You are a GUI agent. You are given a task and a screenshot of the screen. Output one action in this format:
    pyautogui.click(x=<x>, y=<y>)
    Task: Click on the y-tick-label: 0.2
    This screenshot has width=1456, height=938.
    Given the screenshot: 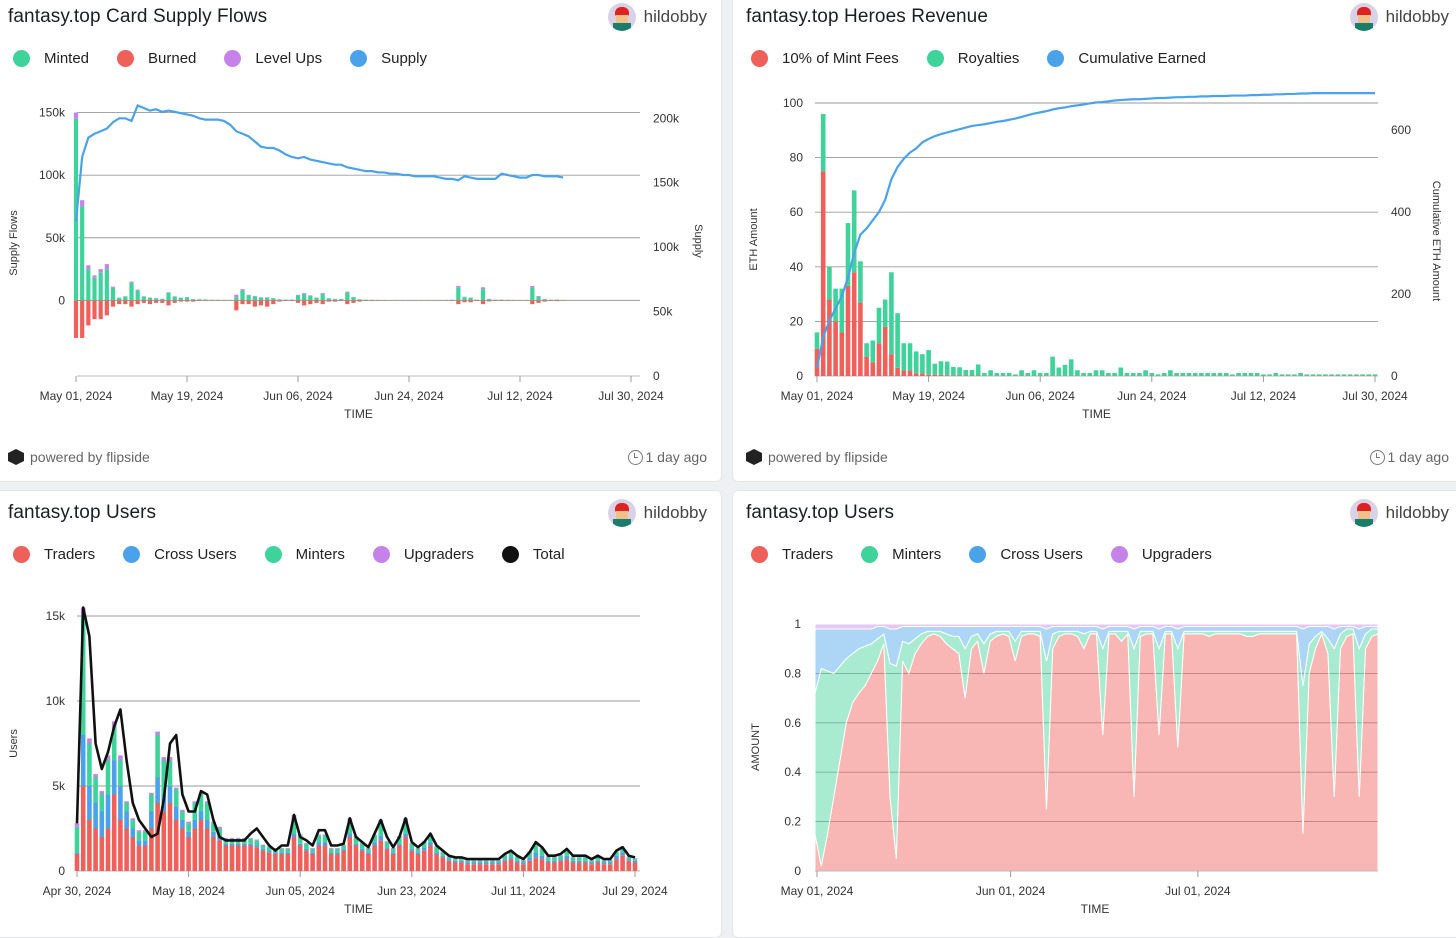 What is the action you would take?
    pyautogui.click(x=792, y=822)
    